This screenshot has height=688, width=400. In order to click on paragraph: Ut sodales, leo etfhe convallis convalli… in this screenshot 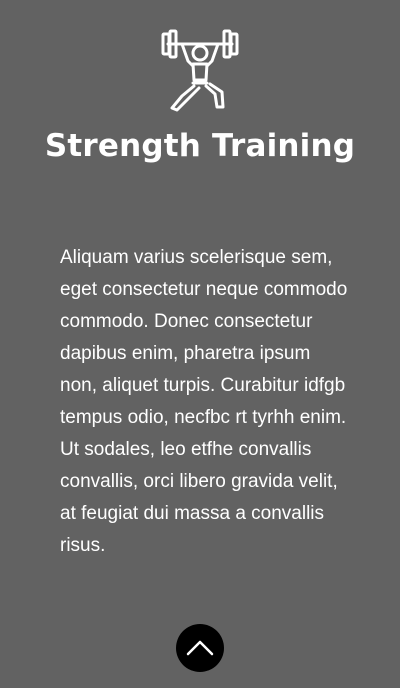, I will do `click(199, 497)`.